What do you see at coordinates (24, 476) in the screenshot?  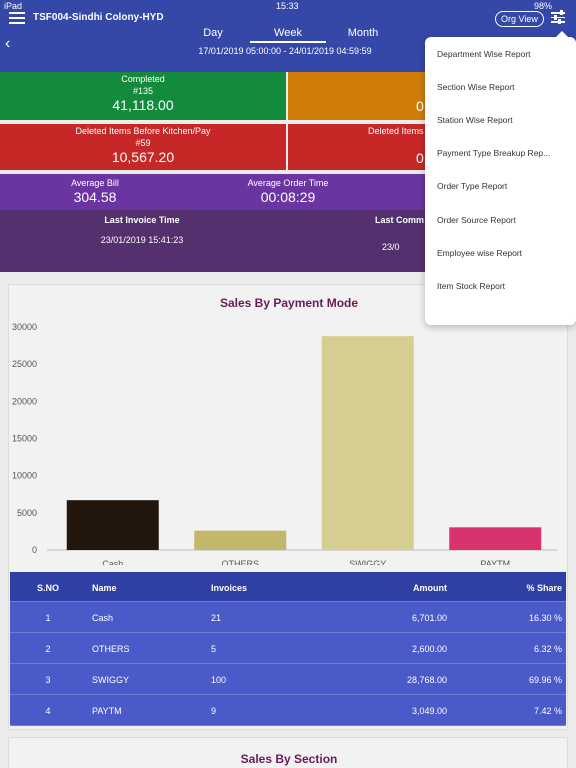 I see `y-tick-label: 10000` at bounding box center [24, 476].